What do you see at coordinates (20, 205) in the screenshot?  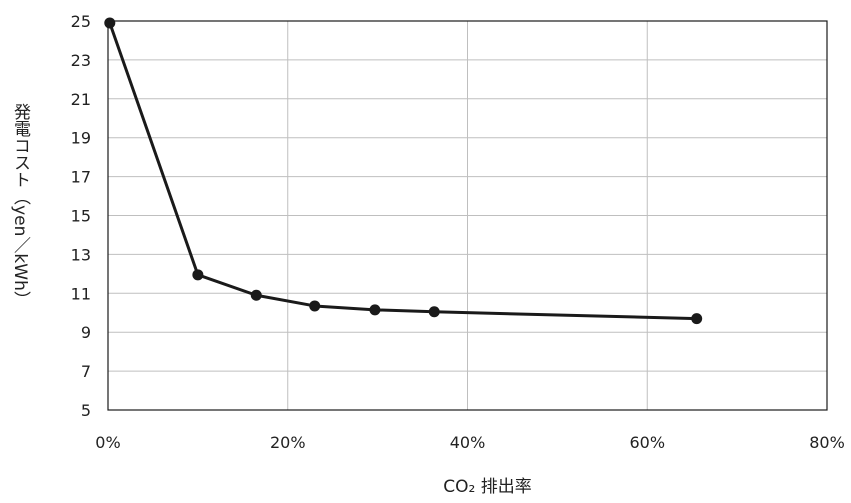 I see `y-axis-title: 発電コスト（yen／kWh）` at bounding box center [20, 205].